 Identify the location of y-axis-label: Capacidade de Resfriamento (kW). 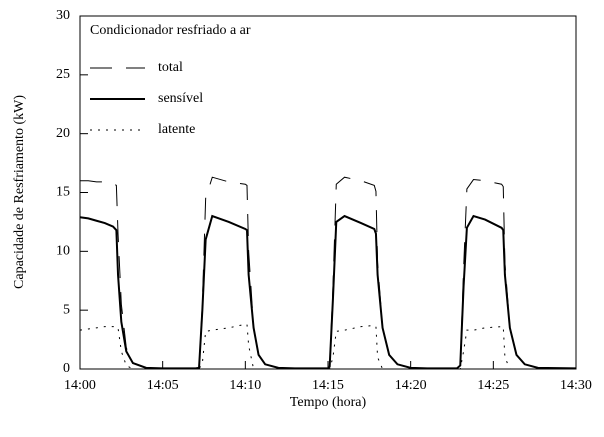
(19, 192).